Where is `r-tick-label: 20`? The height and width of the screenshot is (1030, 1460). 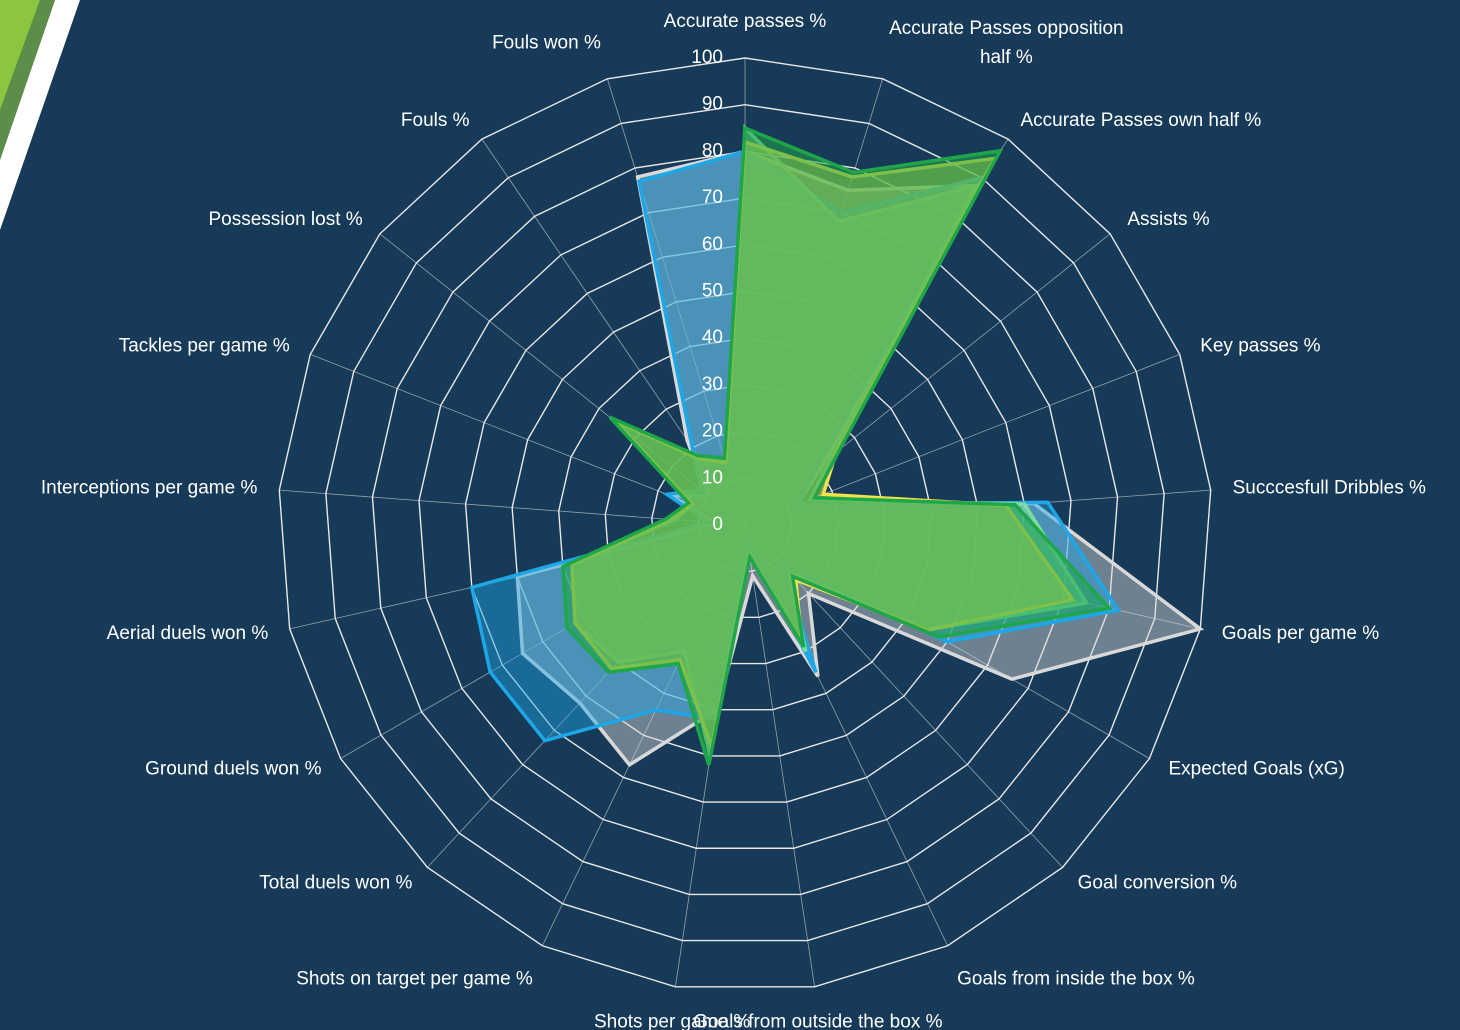 r-tick-label: 20 is located at coordinates (712, 431).